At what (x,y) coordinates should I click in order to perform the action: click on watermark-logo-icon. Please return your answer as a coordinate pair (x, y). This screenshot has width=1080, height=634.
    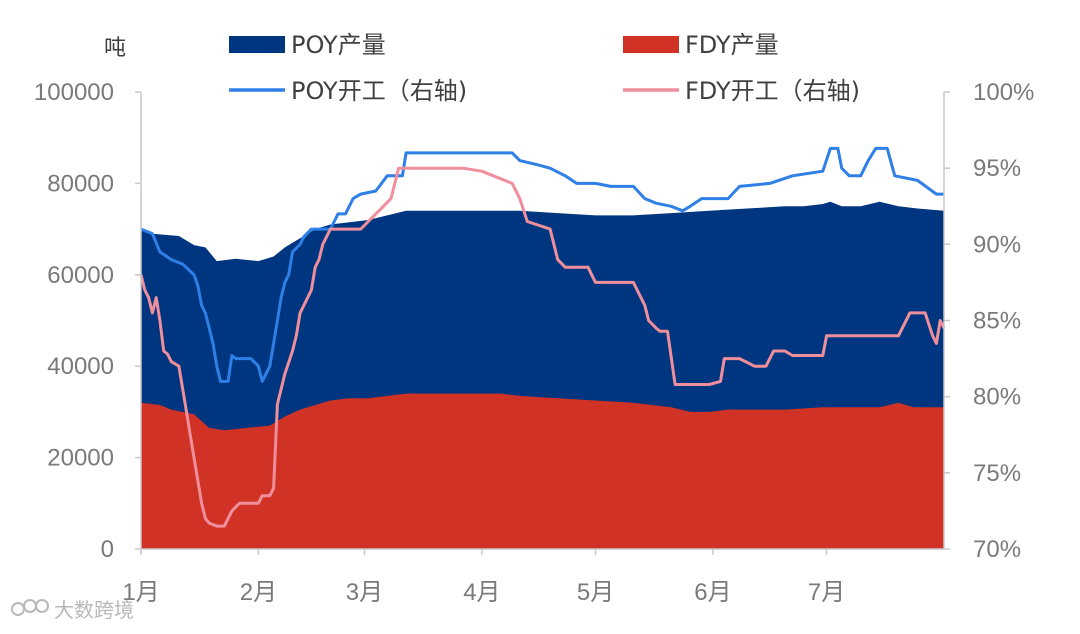
    Looking at the image, I should click on (30, 607).